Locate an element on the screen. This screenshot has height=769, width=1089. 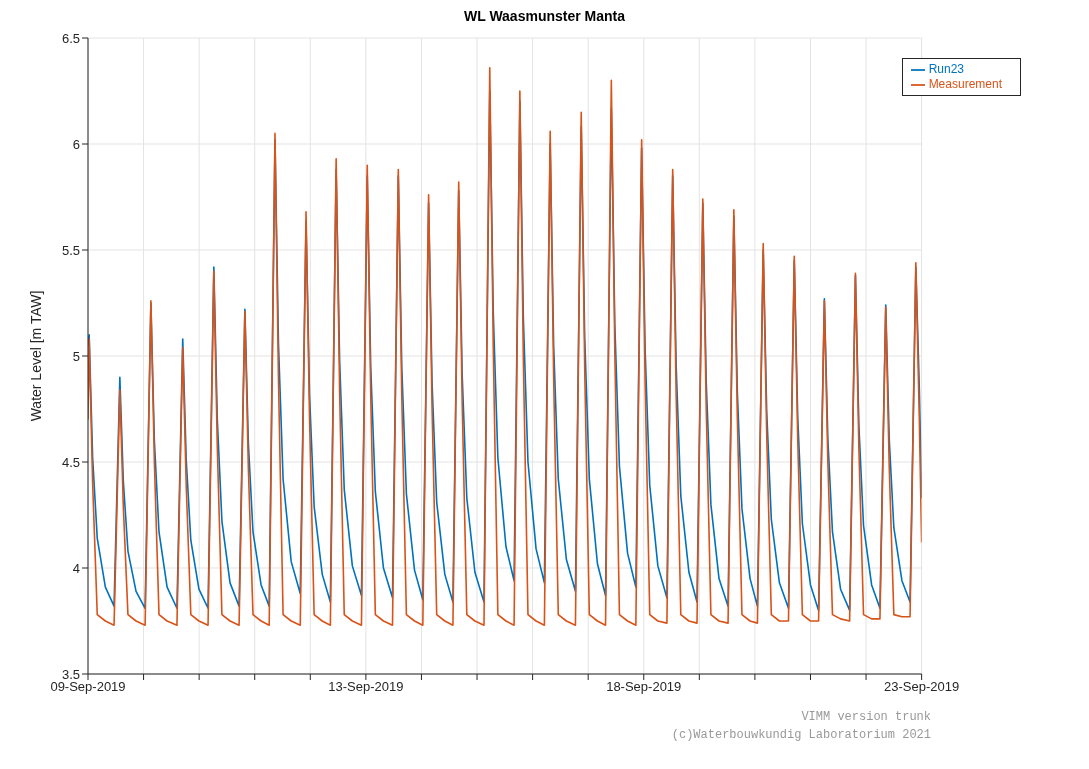
x-tick-label: 13-Sep-2019 is located at coordinates (366, 687).